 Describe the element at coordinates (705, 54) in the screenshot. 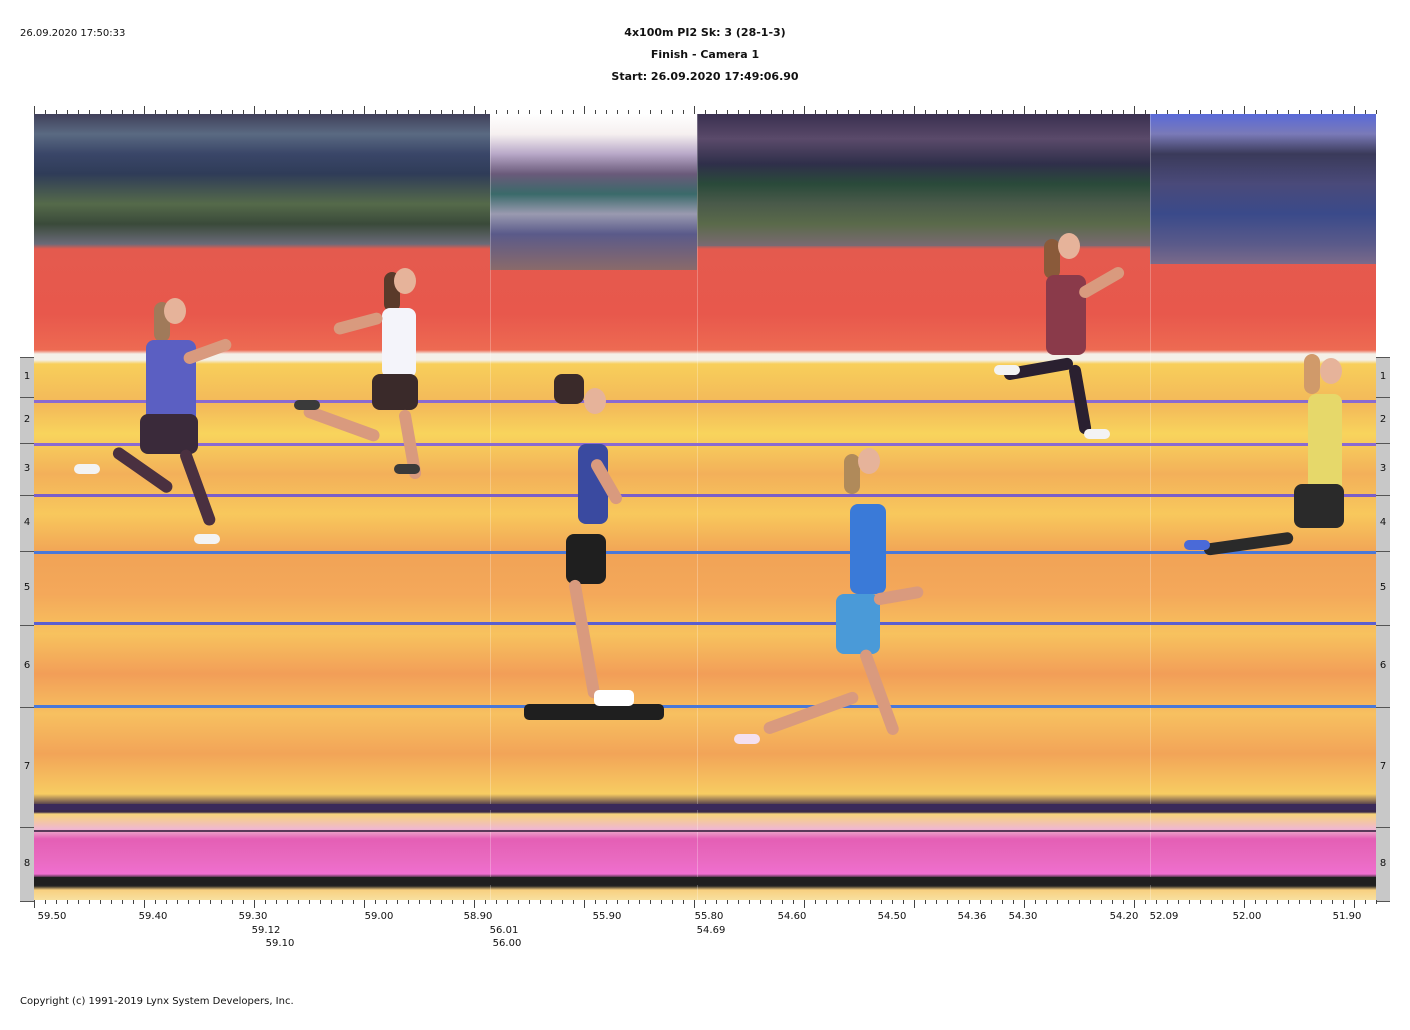

I see `camera-label: Finish - Camera 1` at that location.